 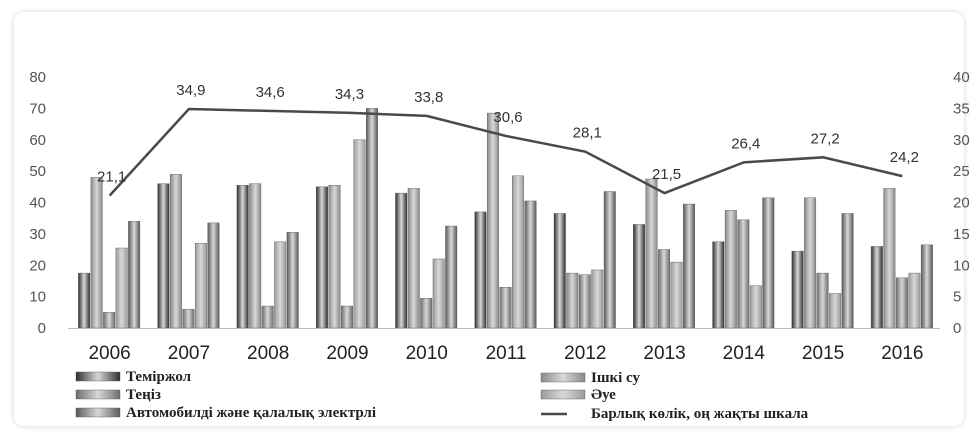 What do you see at coordinates (270, 92) in the screenshot?
I see `line-data-label: 34,6` at bounding box center [270, 92].